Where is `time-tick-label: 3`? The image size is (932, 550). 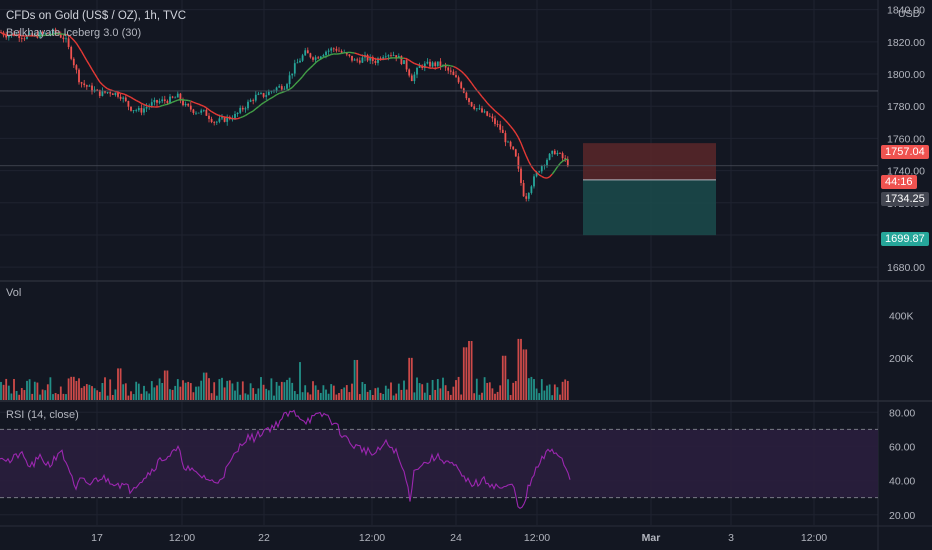
time-tick-label: 3 is located at coordinates (731, 538).